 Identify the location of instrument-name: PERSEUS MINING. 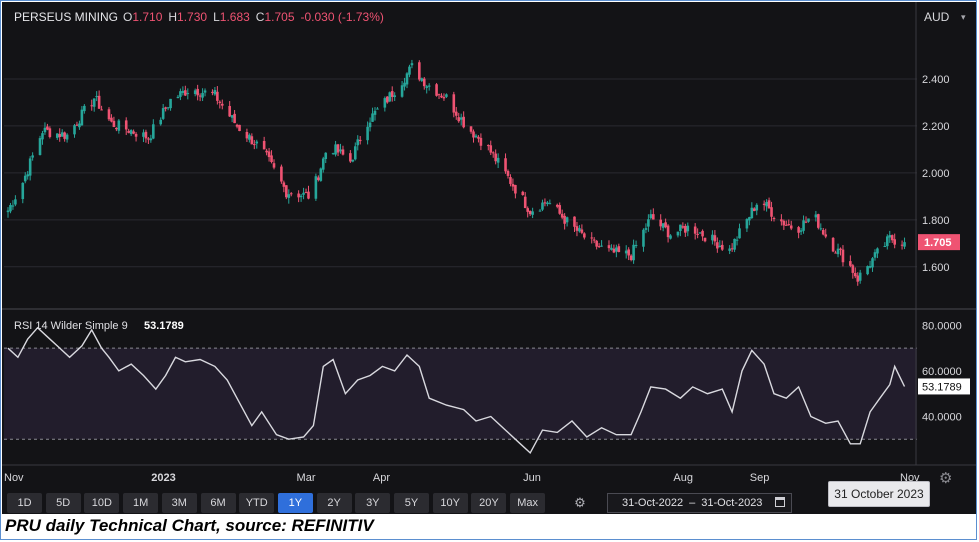
(66, 17).